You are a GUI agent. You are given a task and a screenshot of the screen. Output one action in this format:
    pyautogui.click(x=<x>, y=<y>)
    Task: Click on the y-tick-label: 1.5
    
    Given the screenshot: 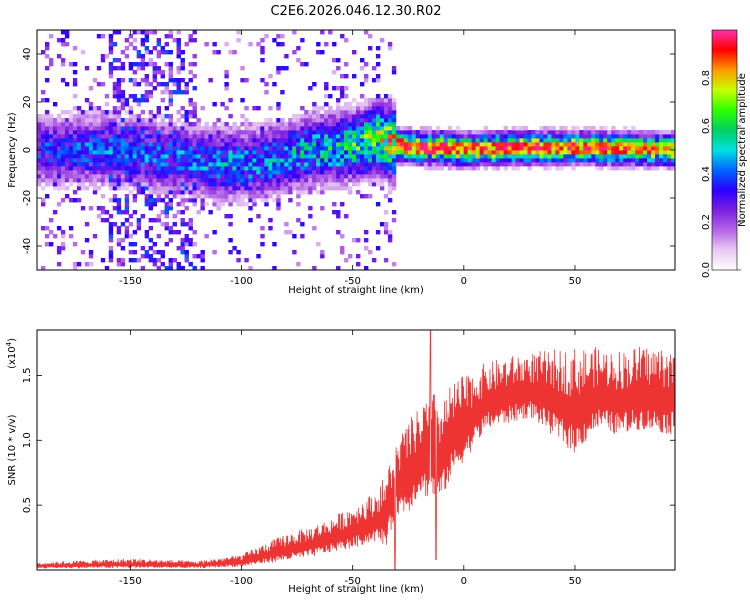 What is the action you would take?
    pyautogui.click(x=27, y=375)
    